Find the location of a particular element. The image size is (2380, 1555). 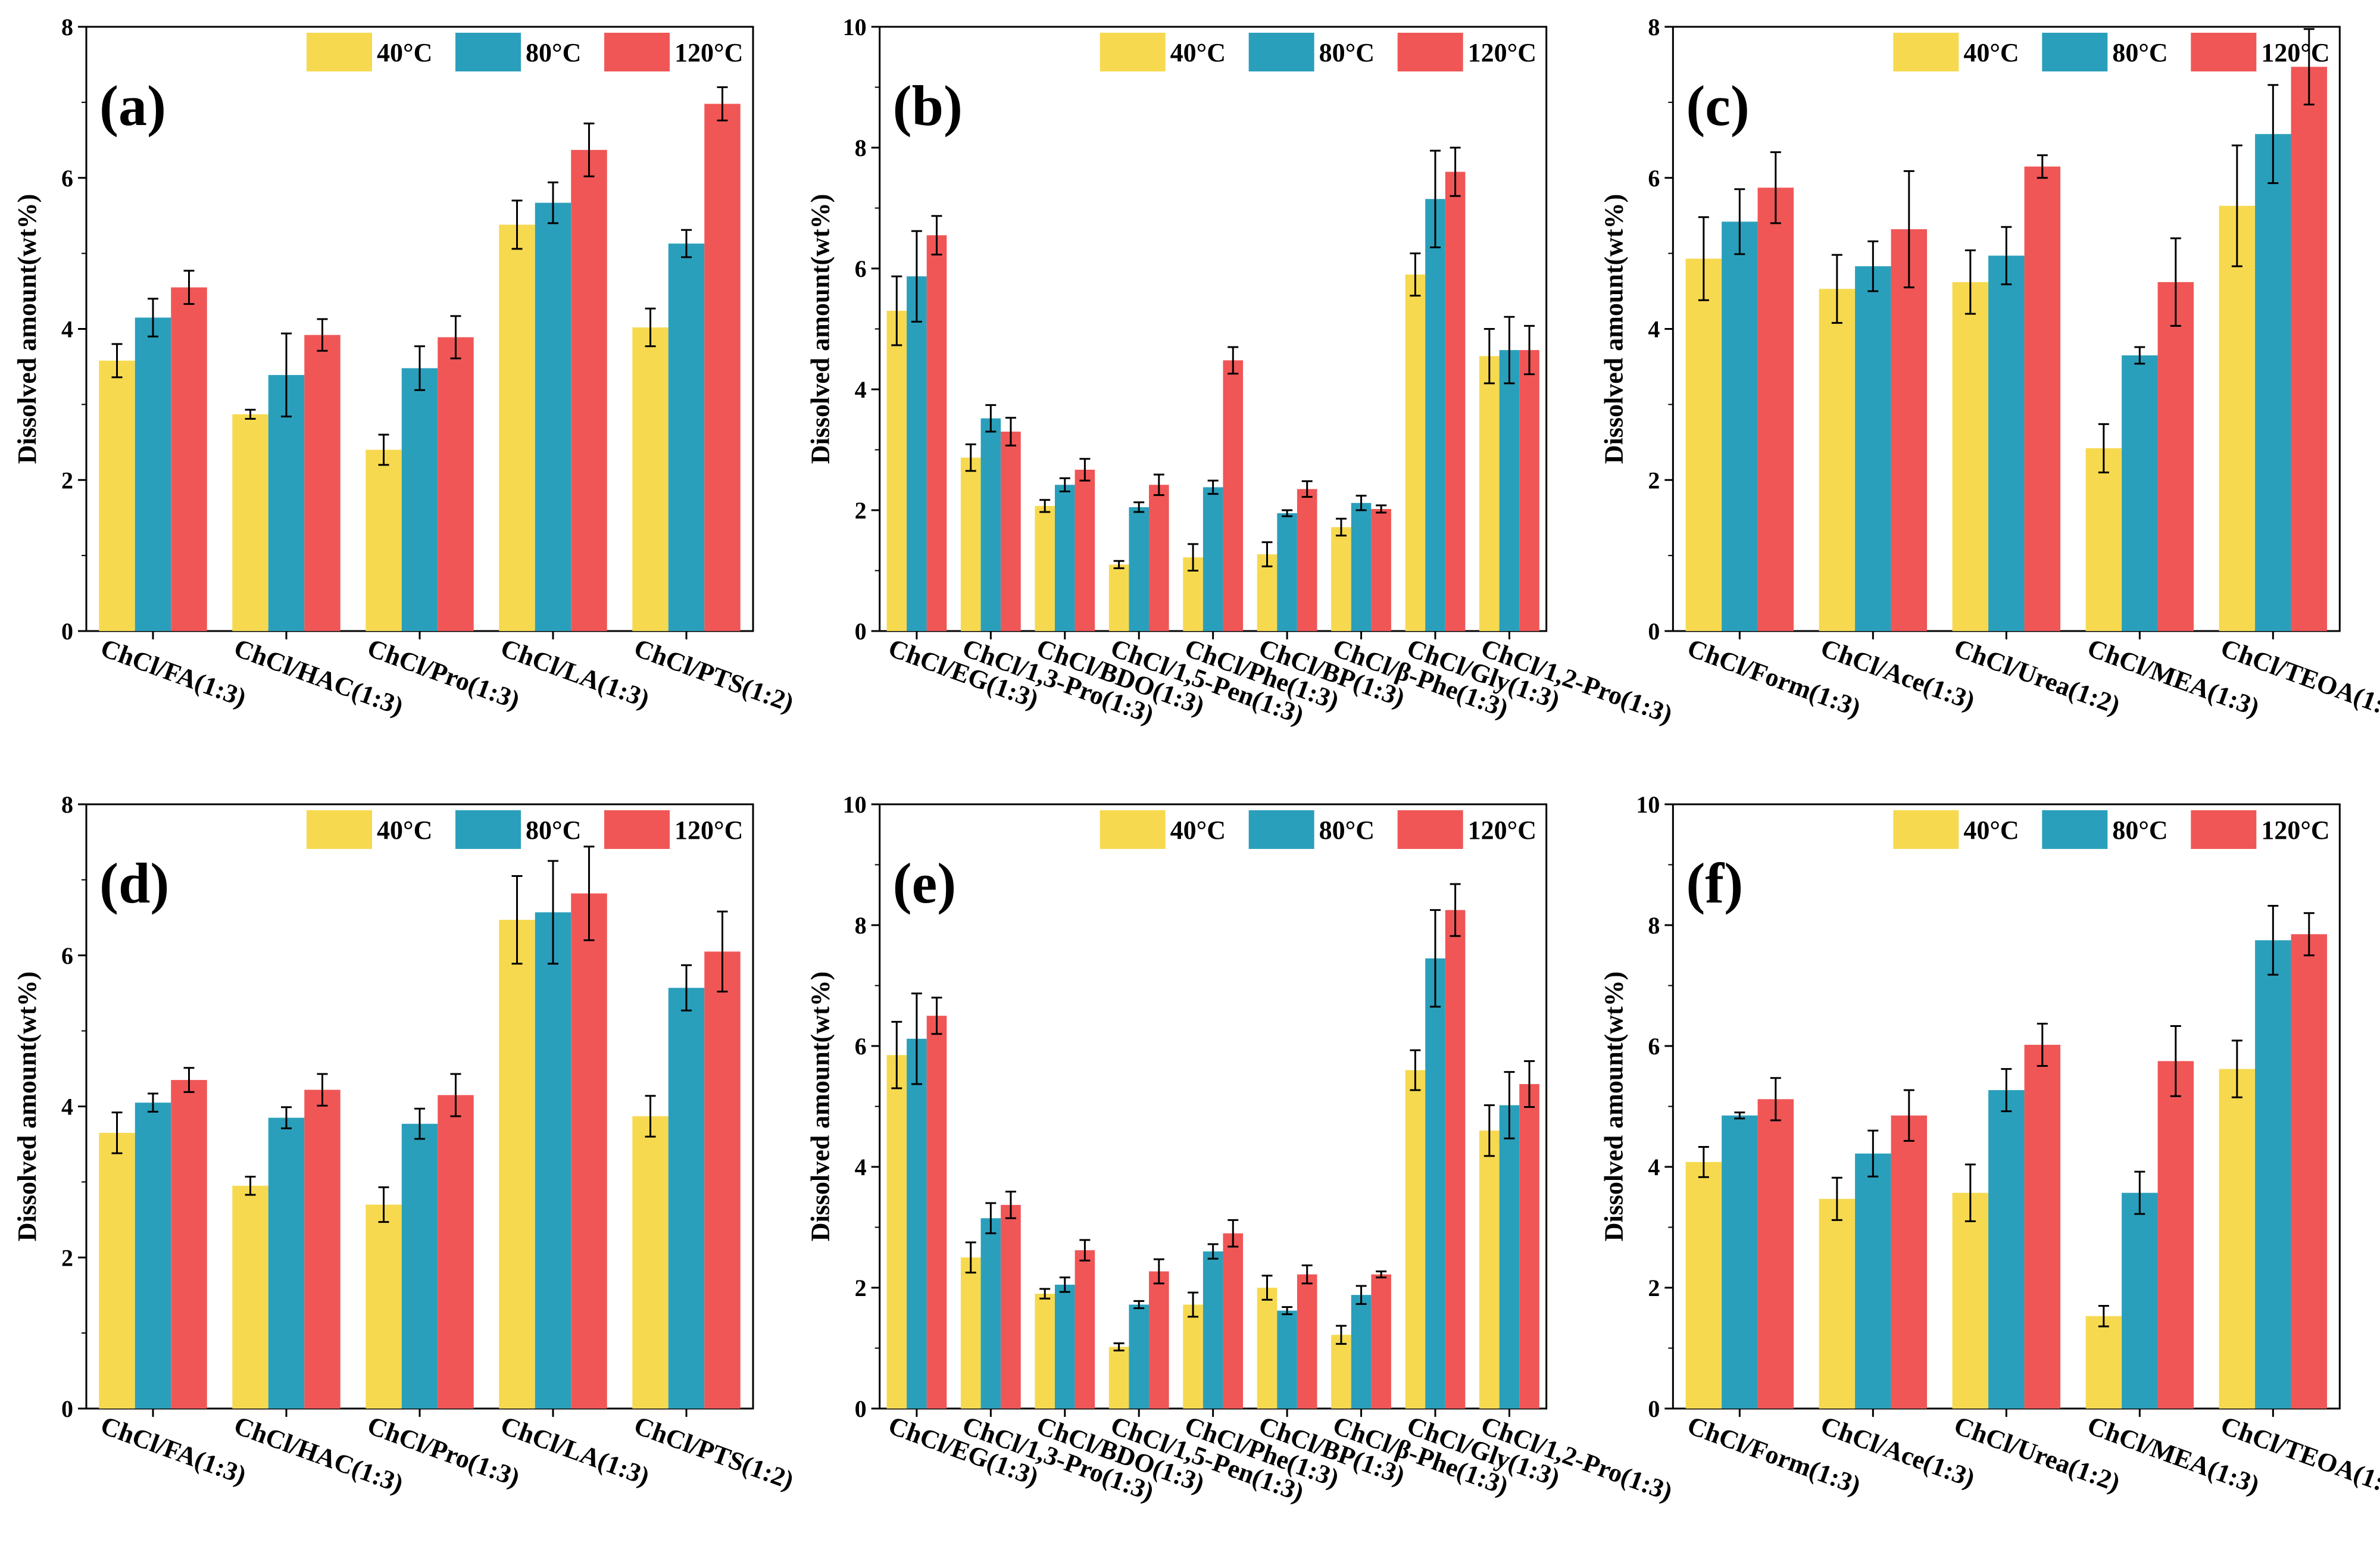

panel-label: (c) is located at coordinates (1718, 106).